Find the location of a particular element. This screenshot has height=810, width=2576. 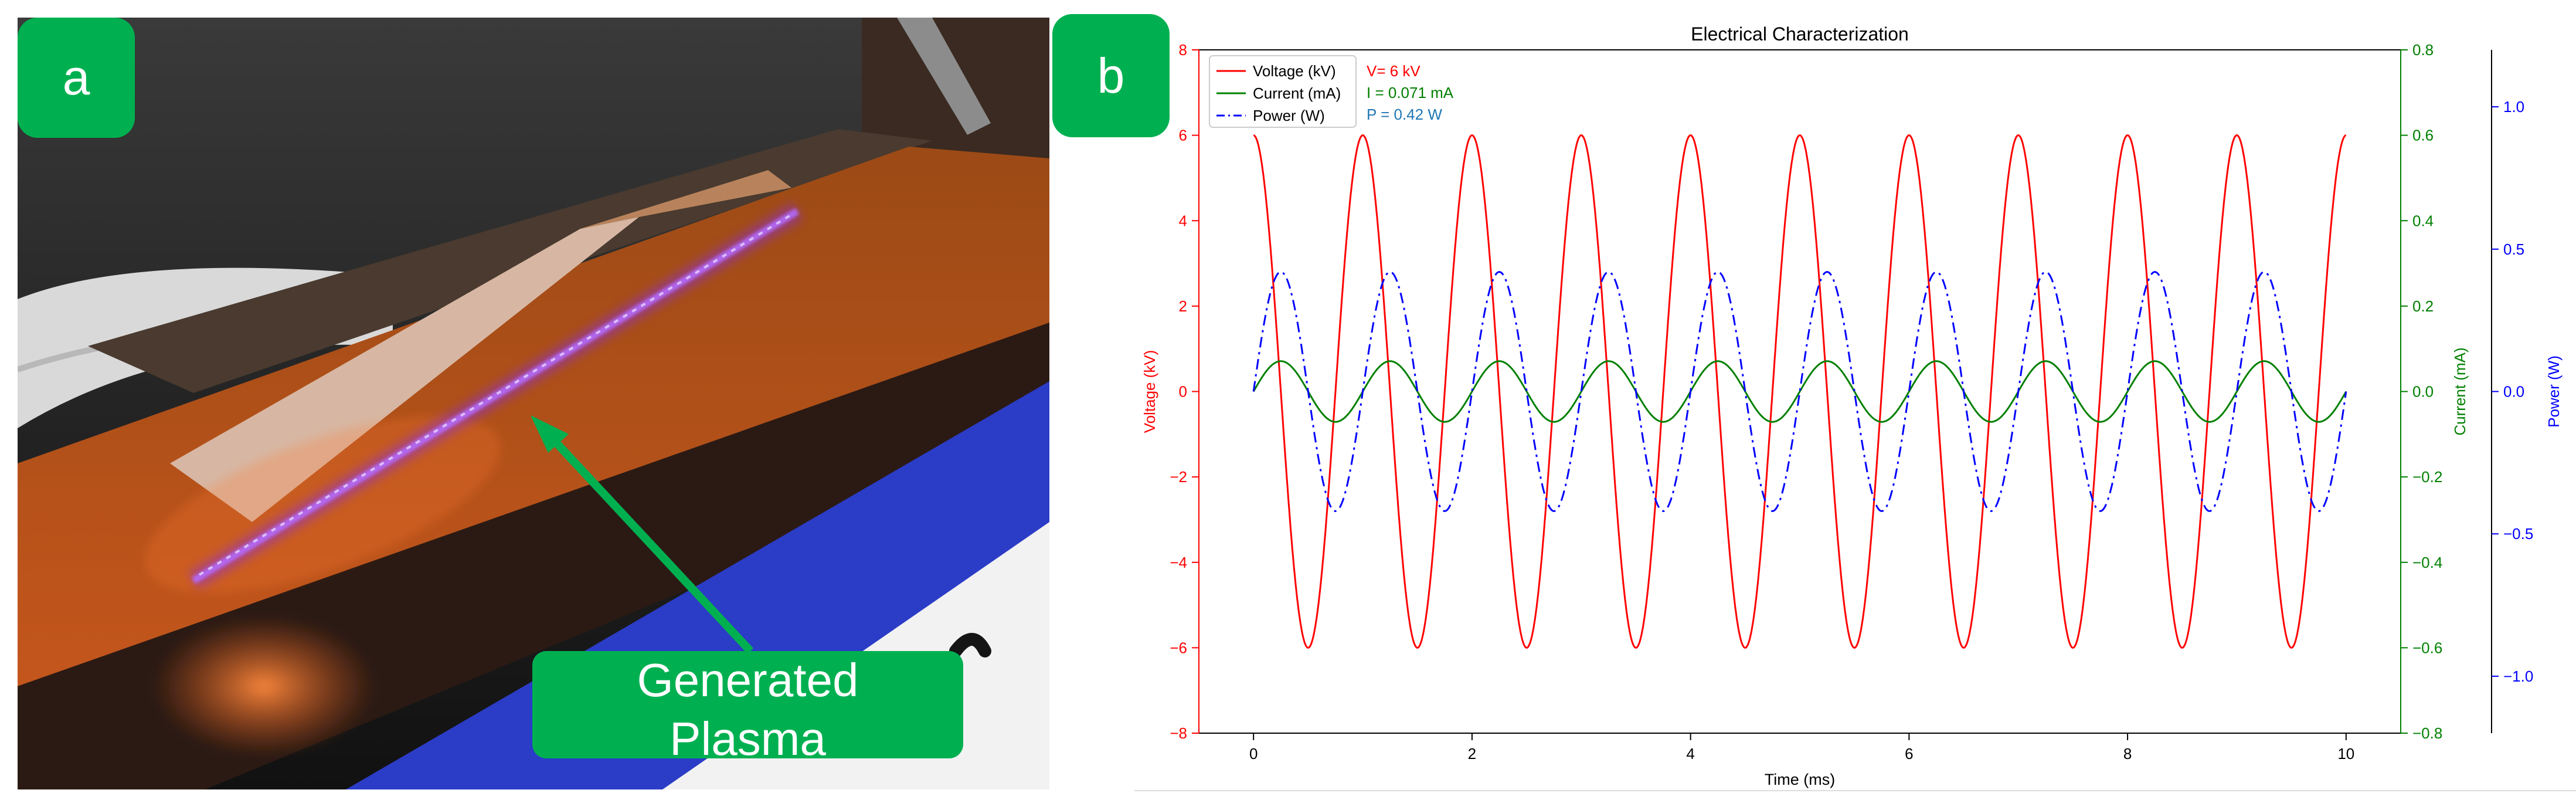

voltage-tick-label: −2 is located at coordinates (1178, 477).